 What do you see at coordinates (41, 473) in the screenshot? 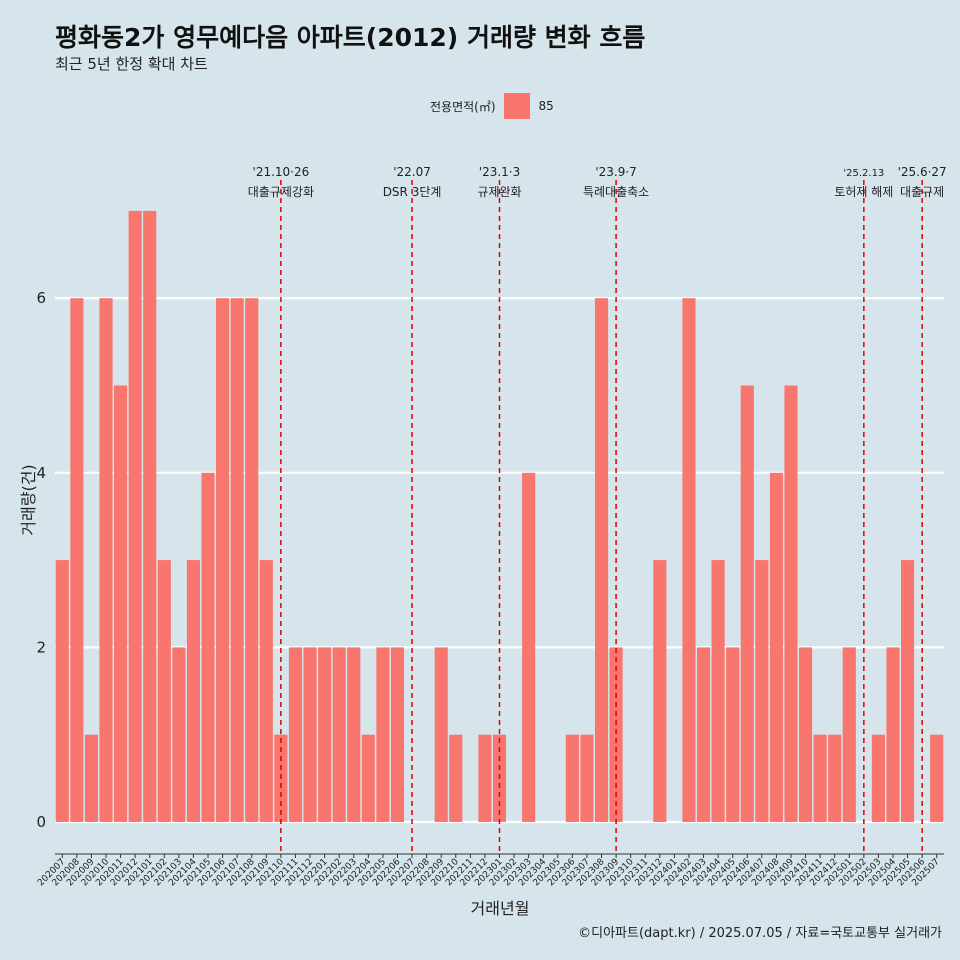
I see `y-tick-label: 4` at bounding box center [41, 473].